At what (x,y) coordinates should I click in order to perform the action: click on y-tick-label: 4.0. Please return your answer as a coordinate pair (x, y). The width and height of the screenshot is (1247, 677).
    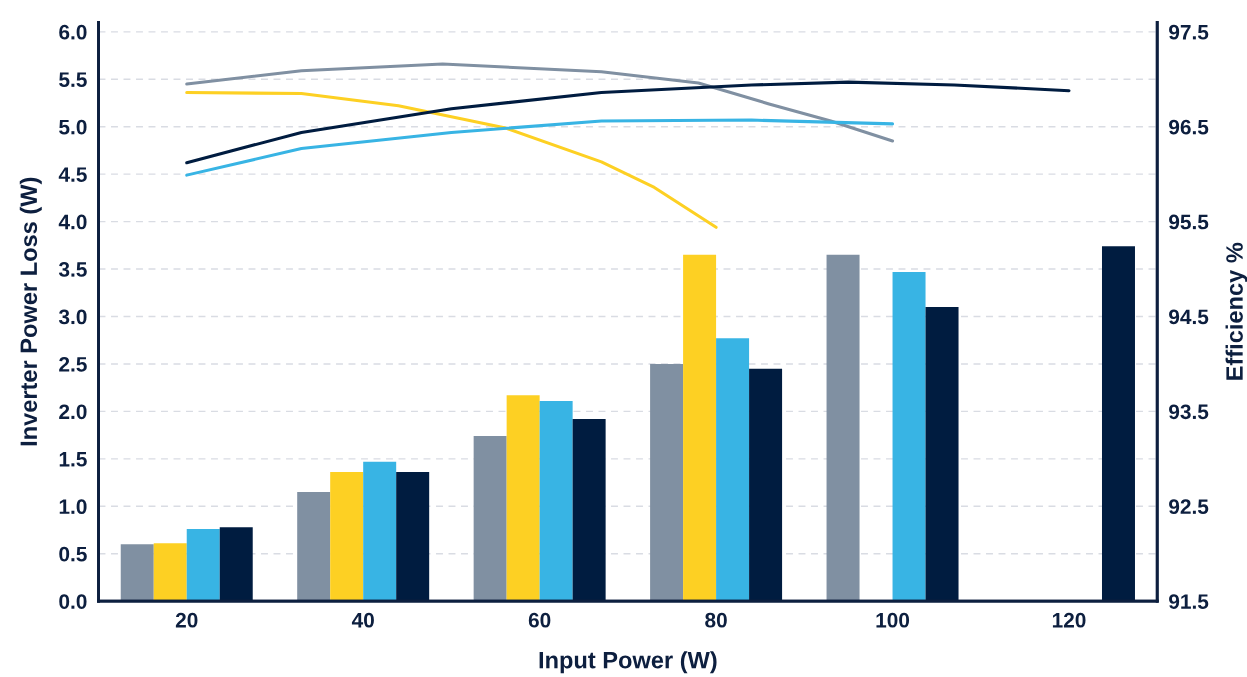
    Looking at the image, I should click on (72, 222).